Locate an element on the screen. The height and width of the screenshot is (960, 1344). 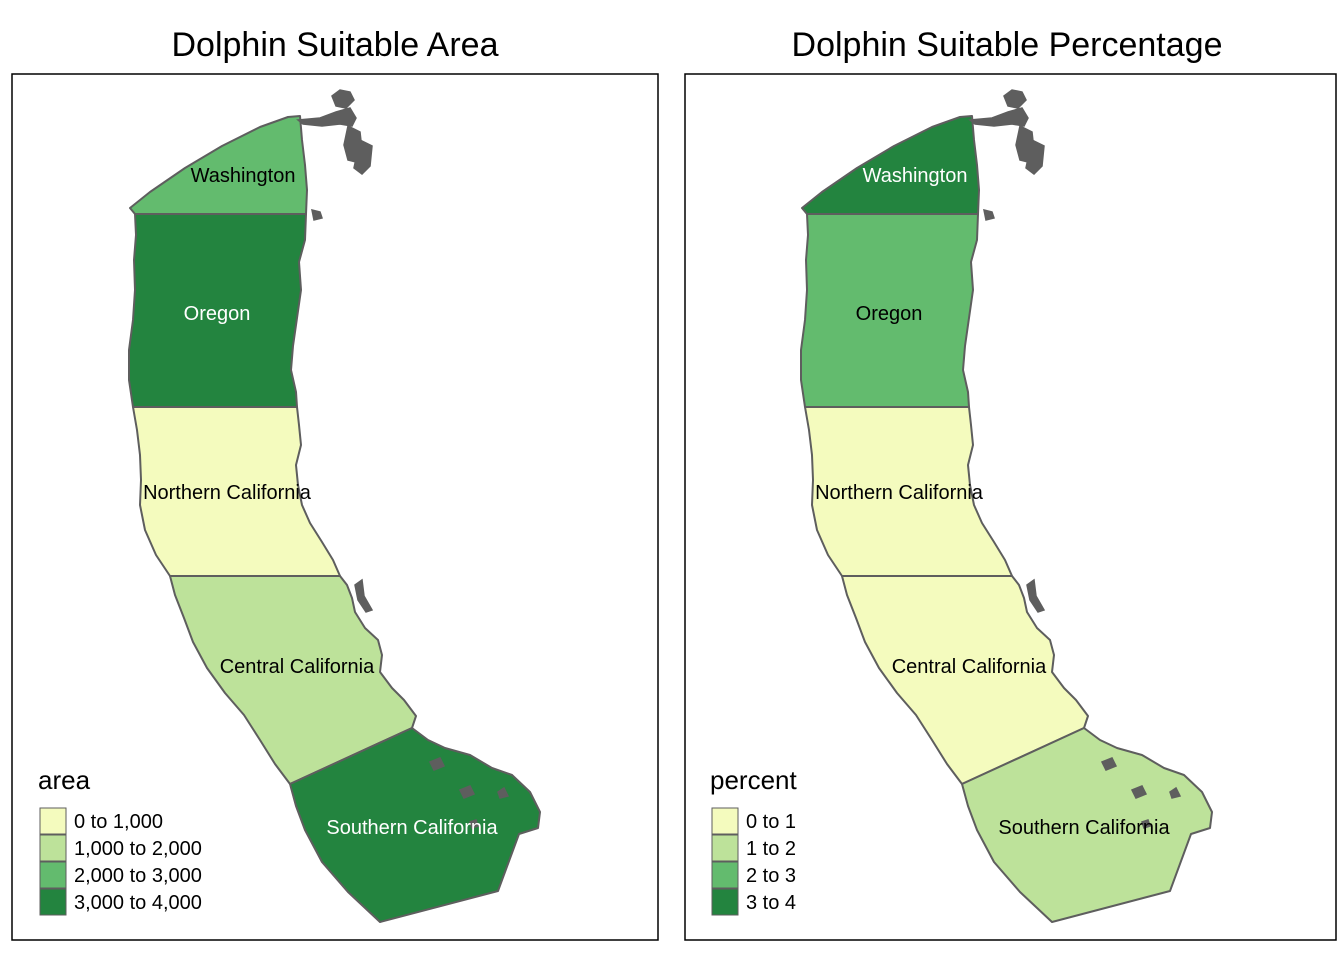
right-map-legend: percent 0 to 1 1 to 2 2 to 3 3 to 4 is located at coordinates (753, 840).